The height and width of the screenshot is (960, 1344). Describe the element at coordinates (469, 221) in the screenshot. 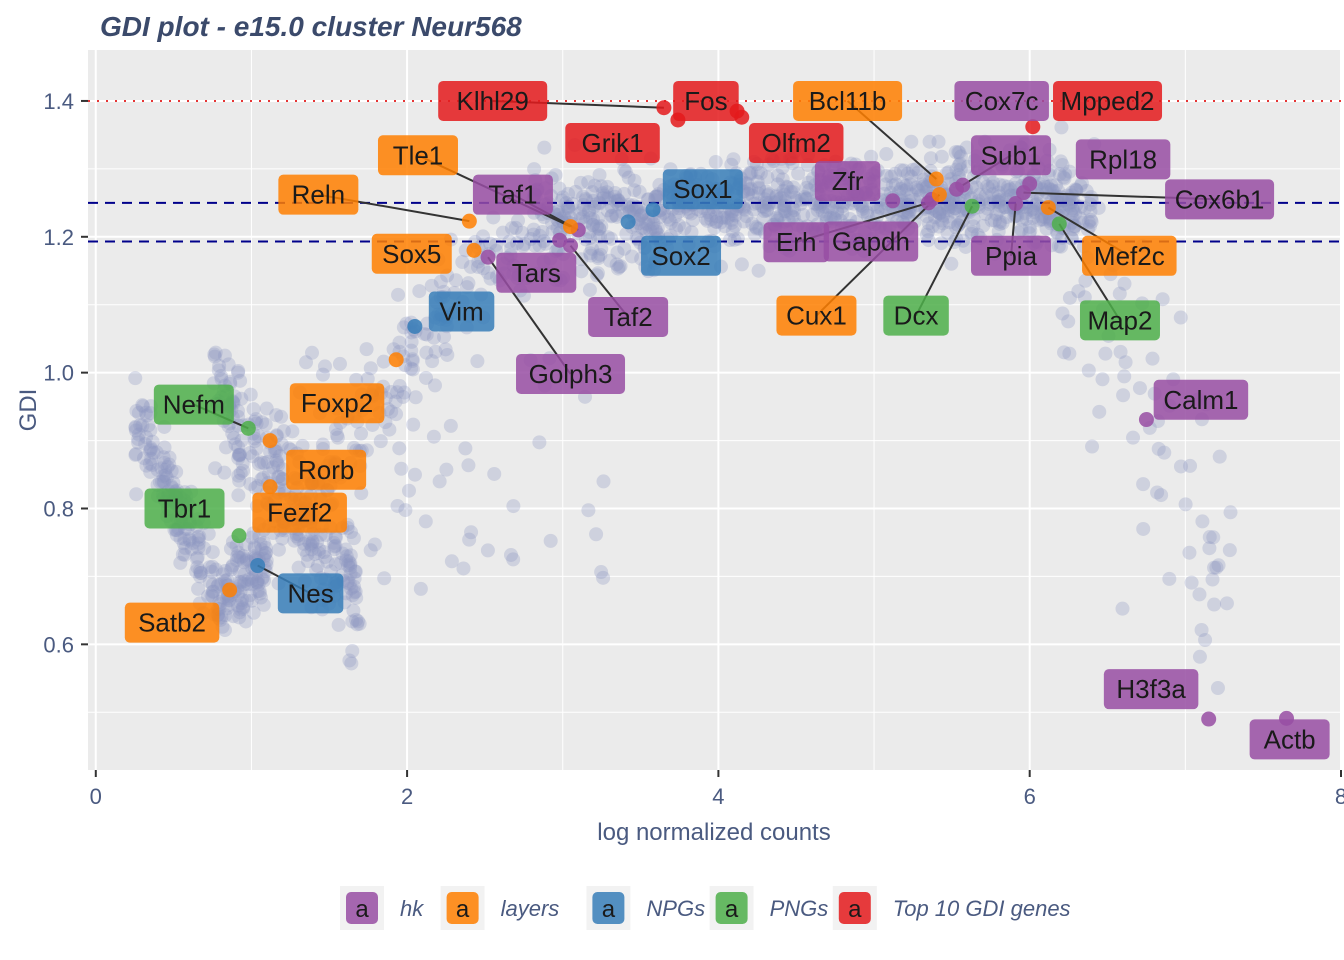

I see `gene-point-reln` at that location.